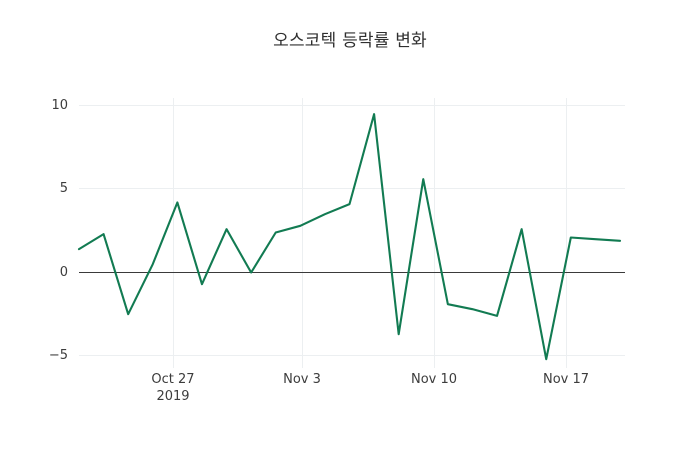 The height and width of the screenshot is (450, 700). I want to click on xtick-year-2019: 2019, so click(173, 396).